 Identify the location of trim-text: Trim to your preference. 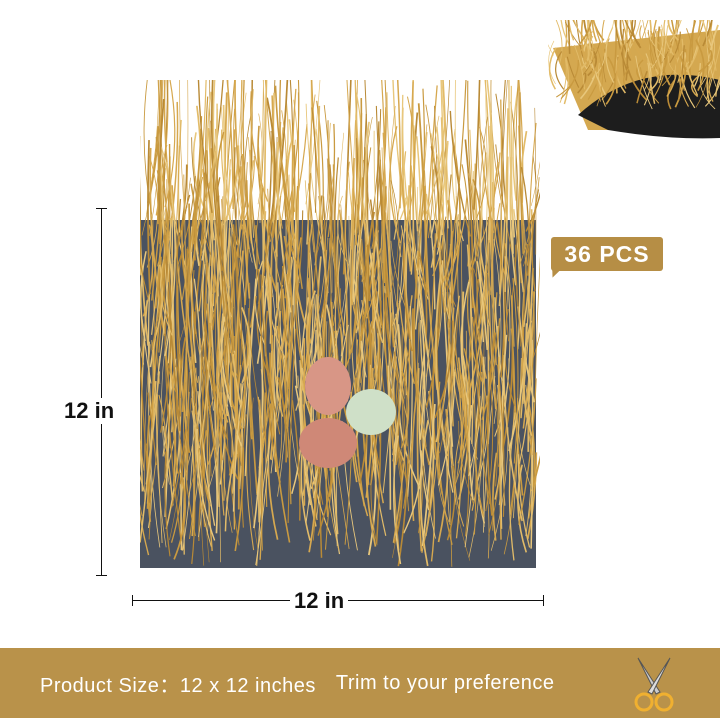
(445, 682).